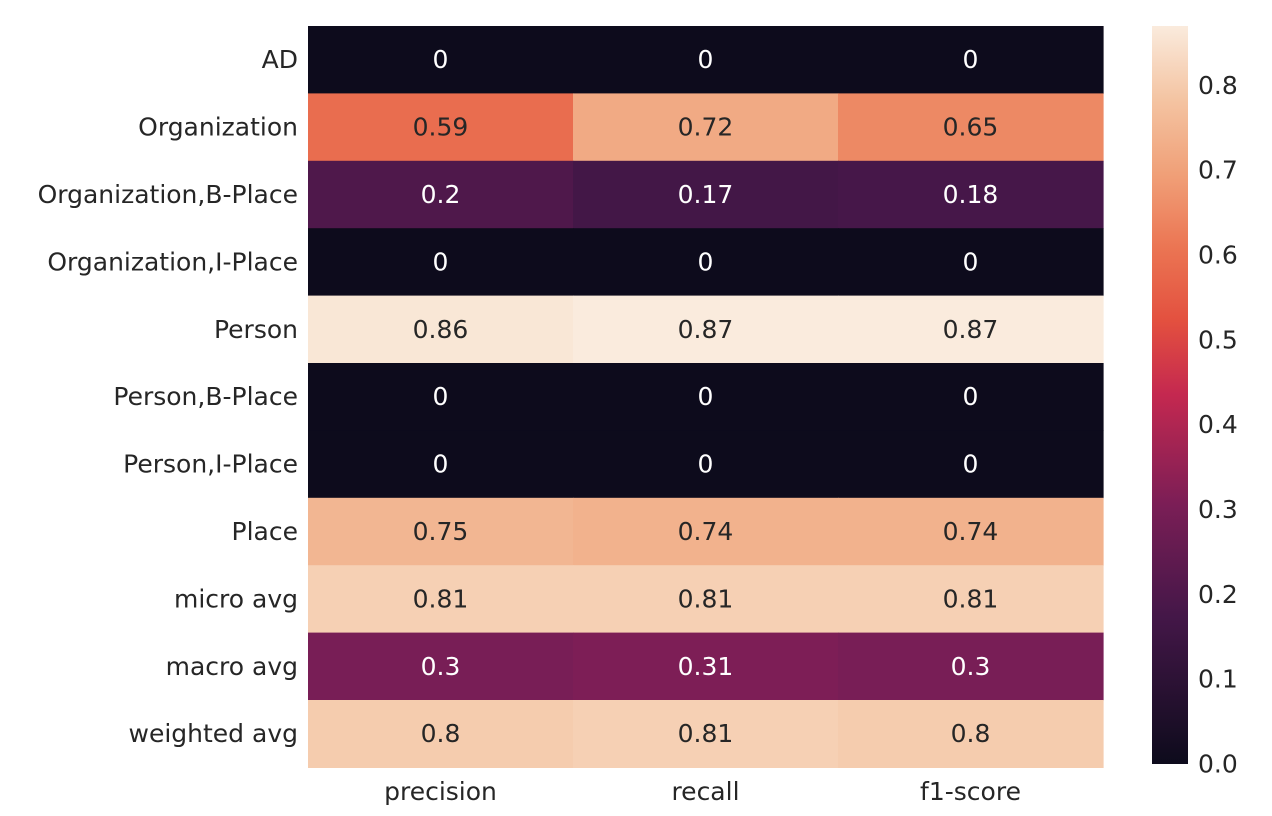 This screenshot has width=1272, height=816. I want to click on cell-value-label: 0.75, so click(441, 531).